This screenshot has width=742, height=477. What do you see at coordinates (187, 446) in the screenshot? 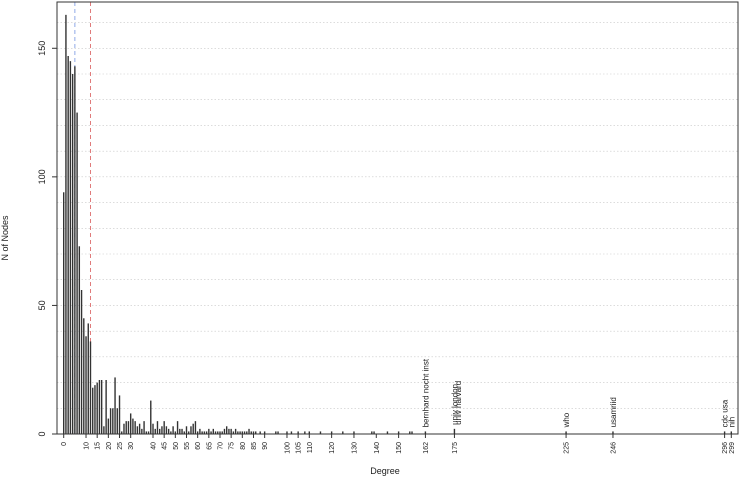
I see `x-tick-label: 55` at bounding box center [187, 446].